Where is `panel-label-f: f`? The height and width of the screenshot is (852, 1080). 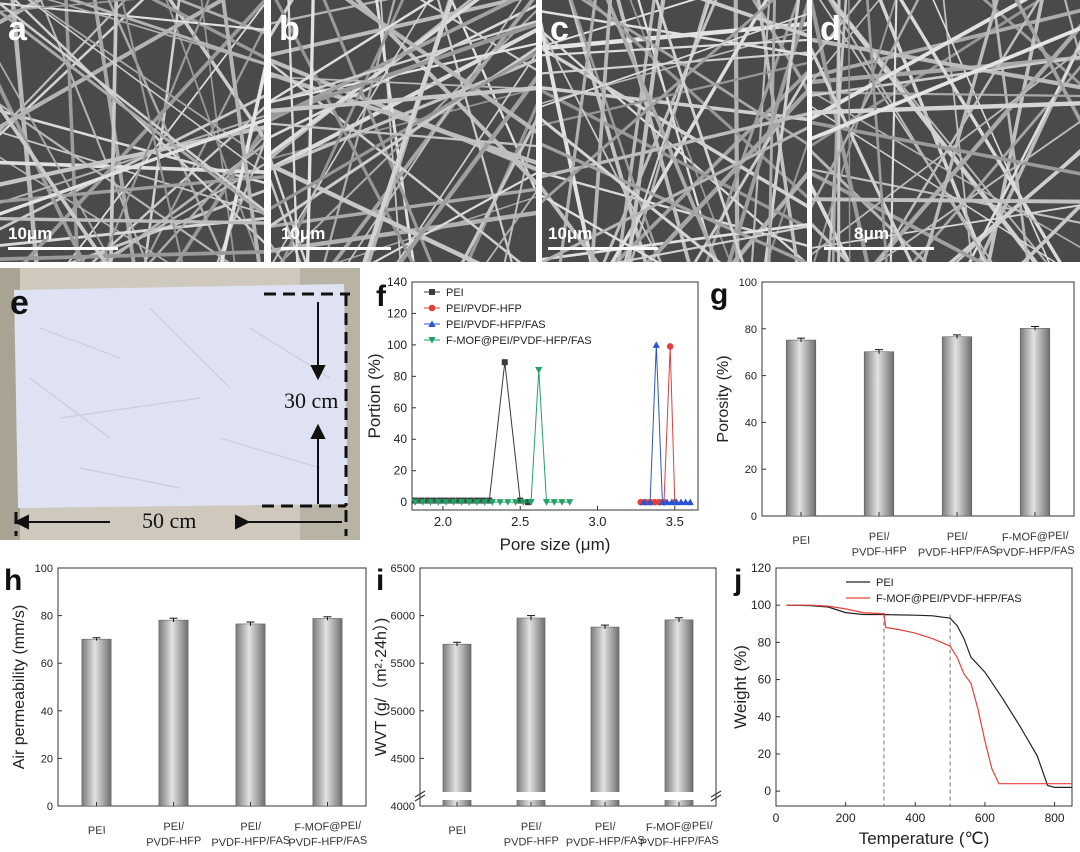 panel-label-f: f is located at coordinates (381, 296).